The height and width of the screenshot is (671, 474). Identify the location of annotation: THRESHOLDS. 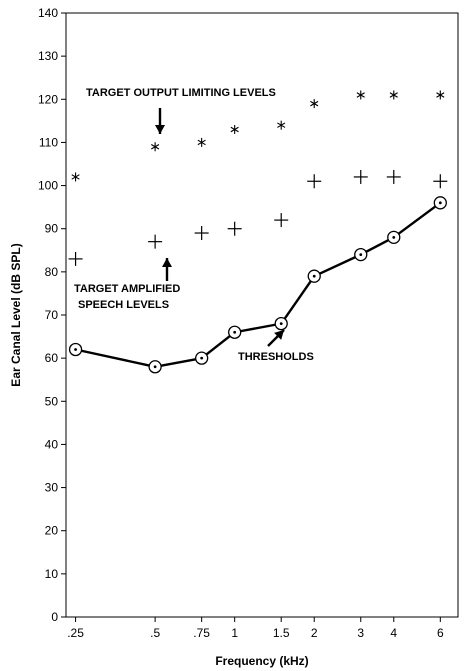
(276, 346).